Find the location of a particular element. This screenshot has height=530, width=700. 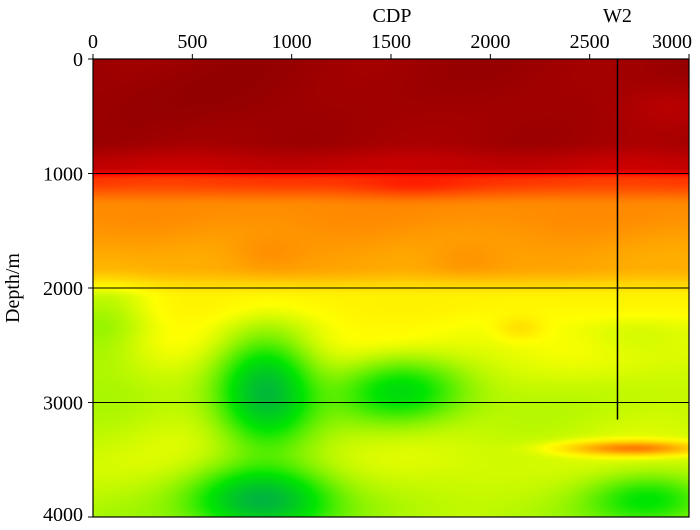

y-tick-label: 1000 is located at coordinates (63, 175).